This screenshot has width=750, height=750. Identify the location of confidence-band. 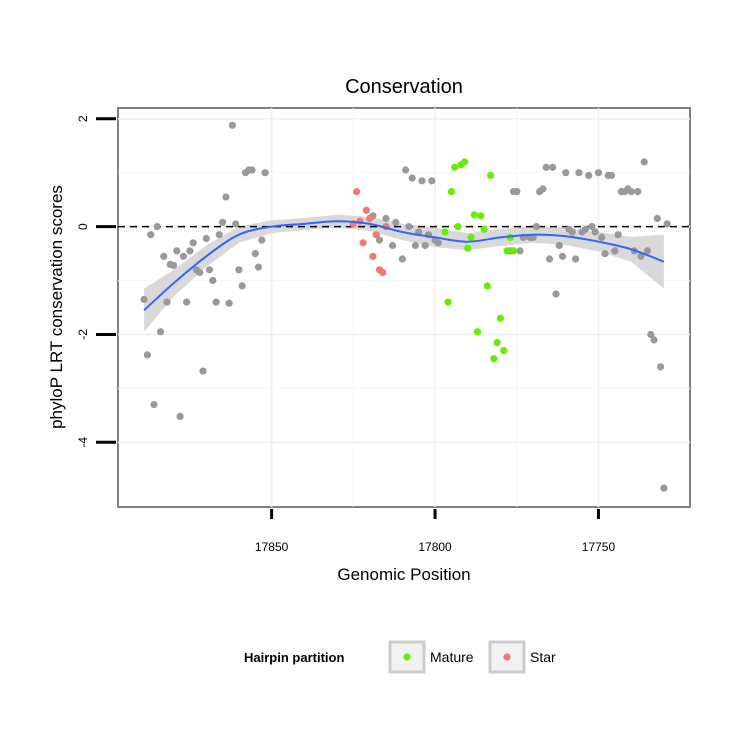
(404, 273).